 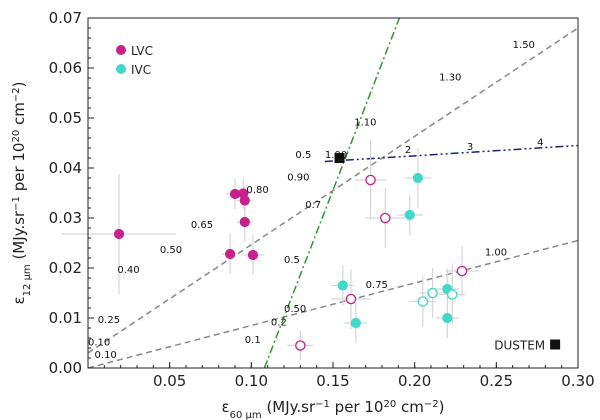 What do you see at coordinates (65, 318) in the screenshot?
I see `y-tick-label: 0.01` at bounding box center [65, 318].